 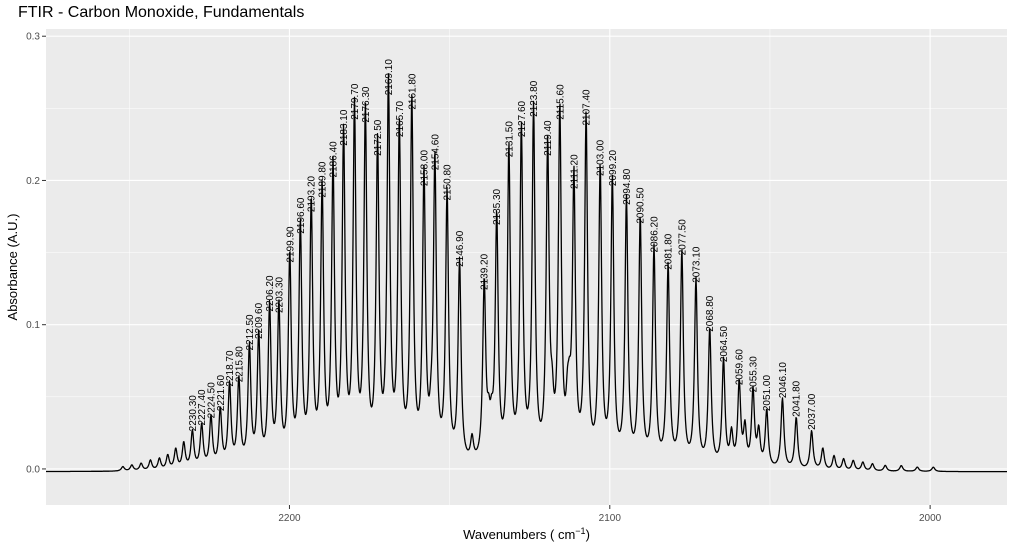 I want to click on peak-label: 2218.70, so click(x=230, y=368).